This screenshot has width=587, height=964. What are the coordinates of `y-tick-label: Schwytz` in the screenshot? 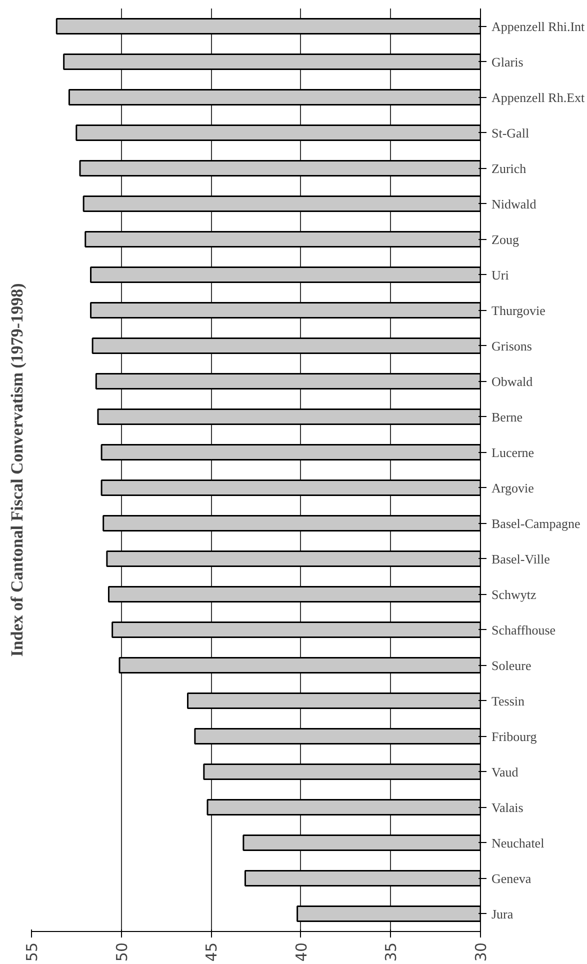 It's located at (514, 594).